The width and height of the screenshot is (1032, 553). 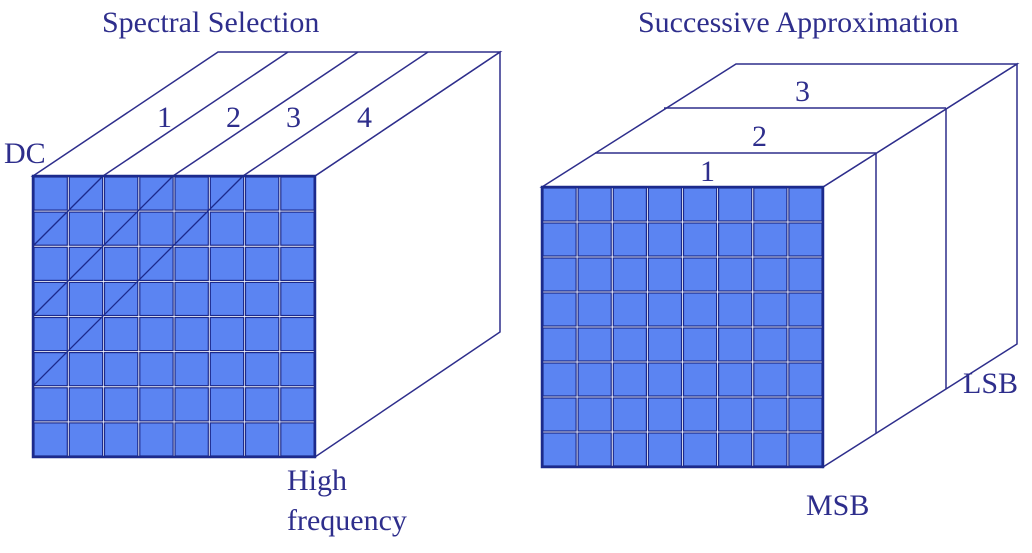 What do you see at coordinates (802, 91) in the screenshot?
I see `layer-label-3: 3` at bounding box center [802, 91].